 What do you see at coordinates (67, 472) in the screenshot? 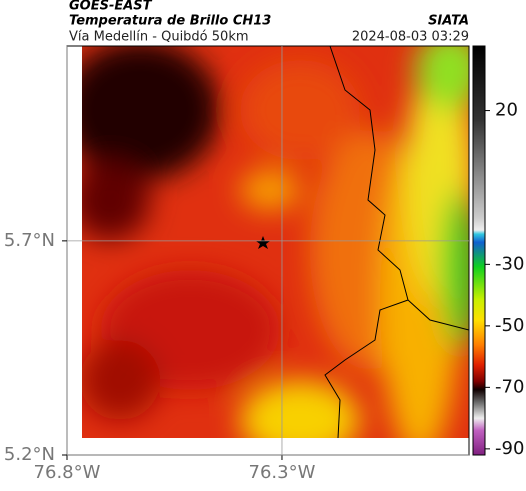
I see `x-tick-label: 76.8°W` at bounding box center [67, 472].